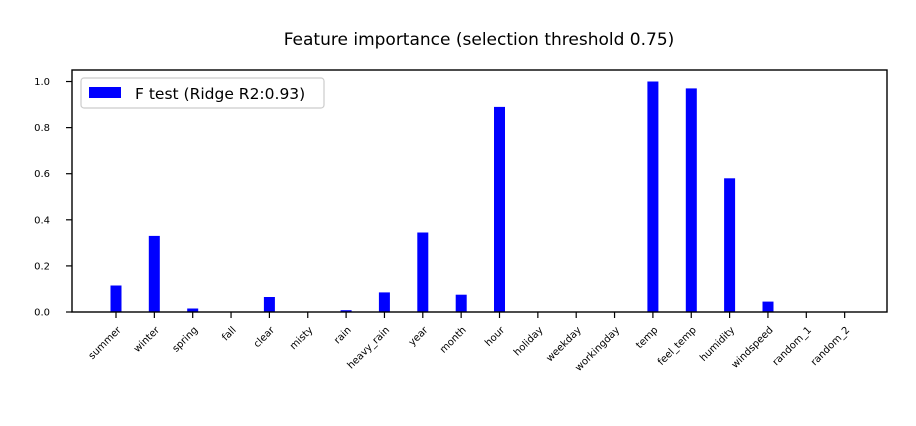  What do you see at coordinates (42, 174) in the screenshot?
I see `y-tick-label: 0.6` at bounding box center [42, 174].